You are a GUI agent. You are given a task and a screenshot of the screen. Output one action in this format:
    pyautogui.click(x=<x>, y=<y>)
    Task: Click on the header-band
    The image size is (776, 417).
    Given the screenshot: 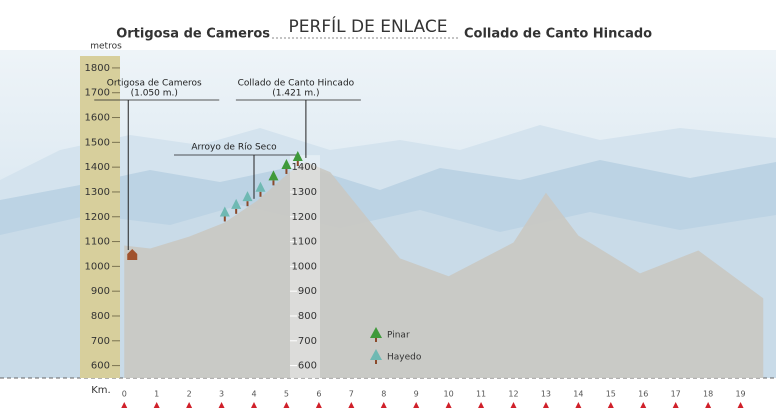 What is the action you would take?
    pyautogui.click(x=388, y=25)
    